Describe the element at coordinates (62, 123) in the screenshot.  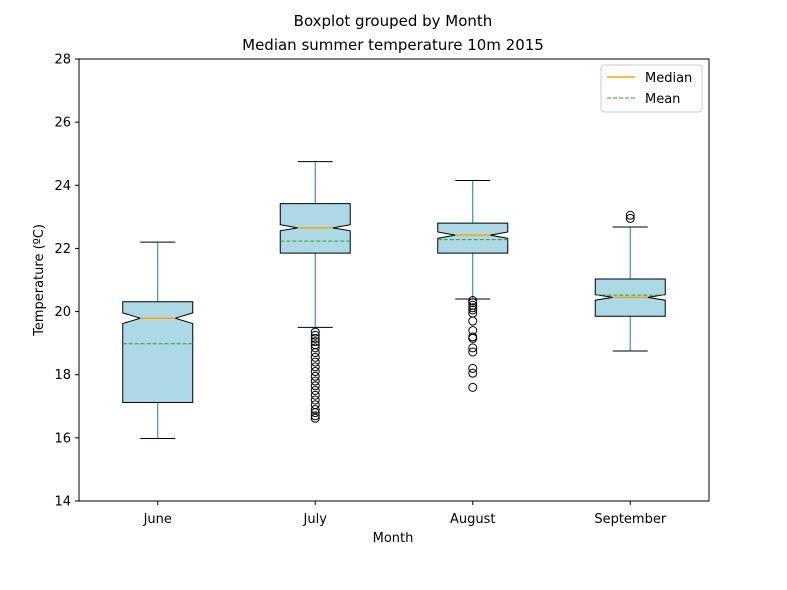
I see `y-tick-label: 26` at that location.